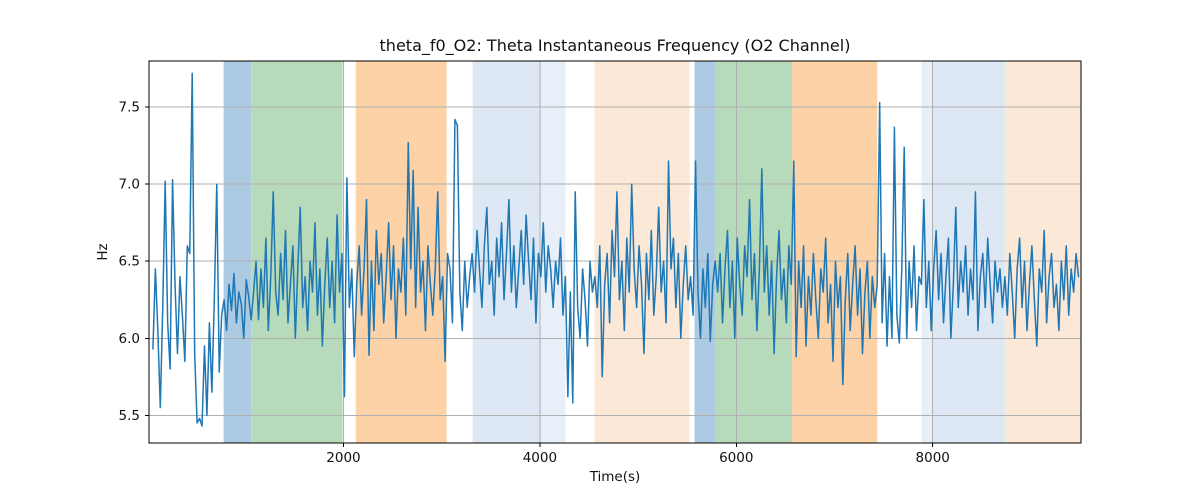 The height and width of the screenshot is (500, 1200). I want to click on y-tick-label: 6.0, so click(129, 339).